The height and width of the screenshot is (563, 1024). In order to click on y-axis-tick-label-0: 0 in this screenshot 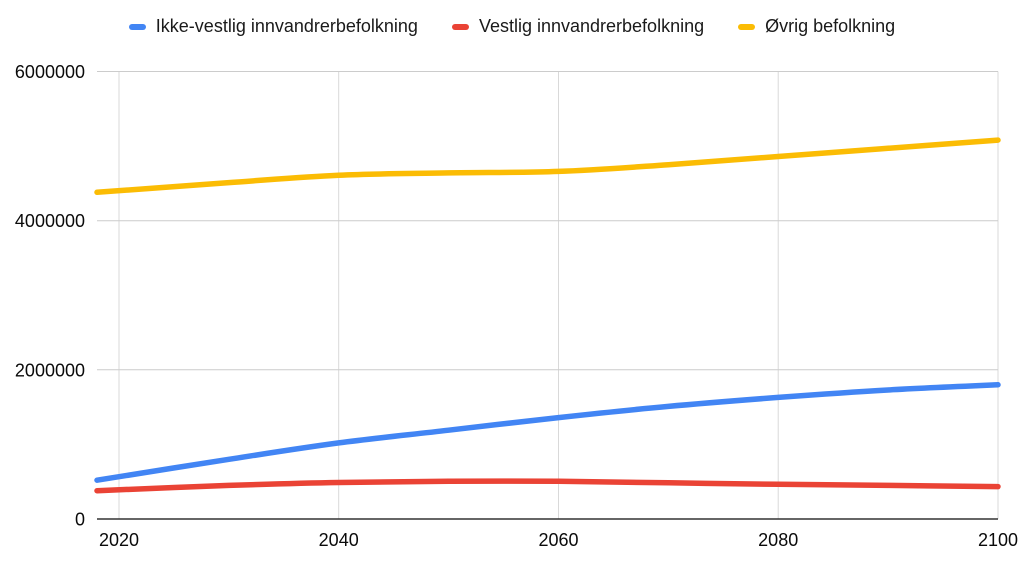, I will do `click(80, 520)`.